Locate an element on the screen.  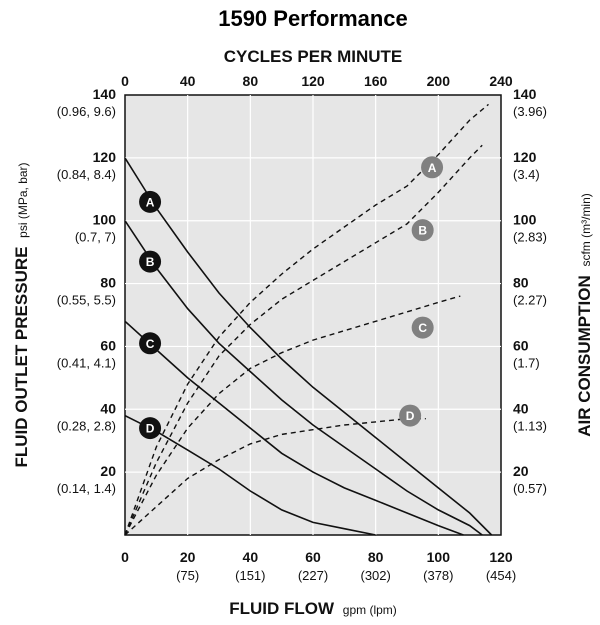
right-axis-tick-sublabel: (2.27) is located at coordinates (530, 300).